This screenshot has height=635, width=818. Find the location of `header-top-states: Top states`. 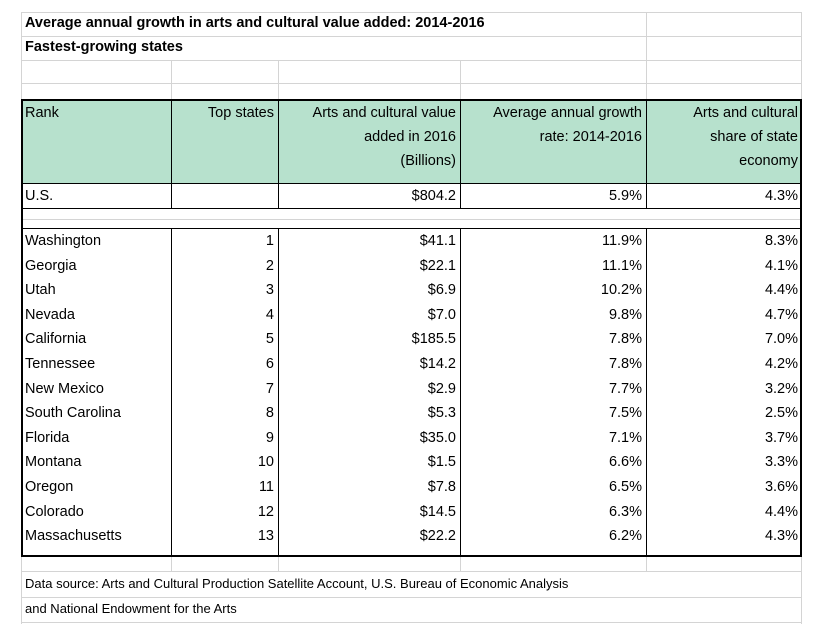

header-top-states: Top states is located at coordinates (240, 113).